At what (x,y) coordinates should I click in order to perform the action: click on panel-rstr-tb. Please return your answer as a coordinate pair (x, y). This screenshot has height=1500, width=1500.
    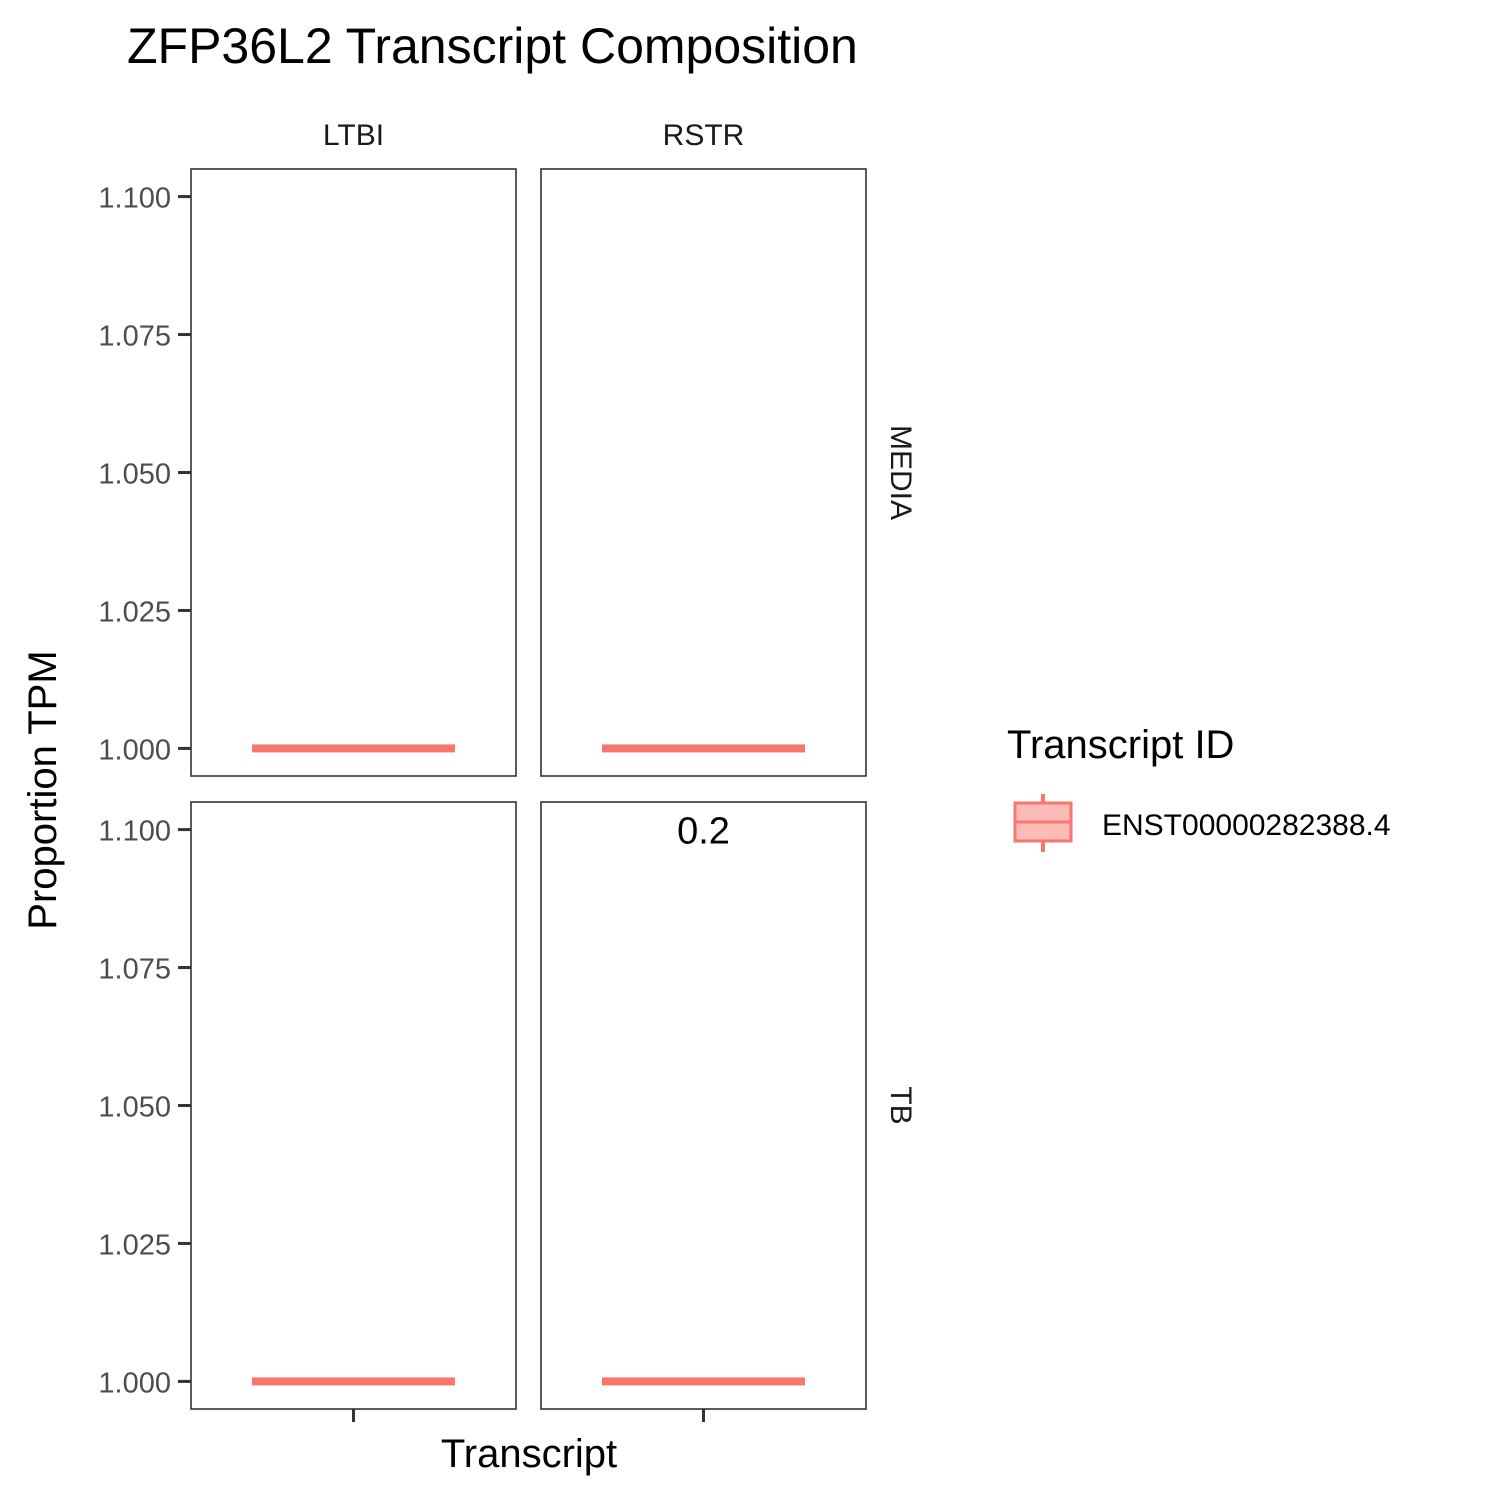
    Looking at the image, I should click on (703, 1105).